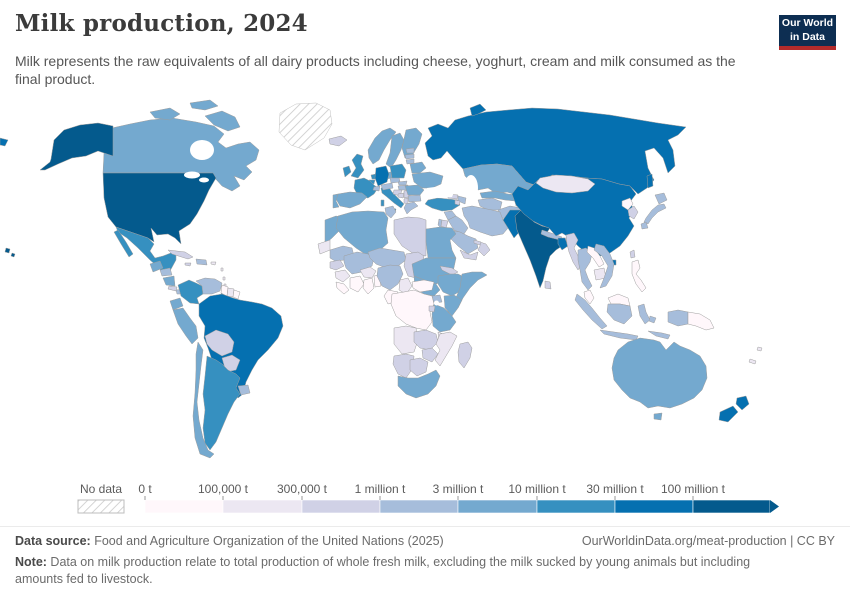  What do you see at coordinates (337, 265) in the screenshot?
I see `country-senegal` at bounding box center [337, 265].